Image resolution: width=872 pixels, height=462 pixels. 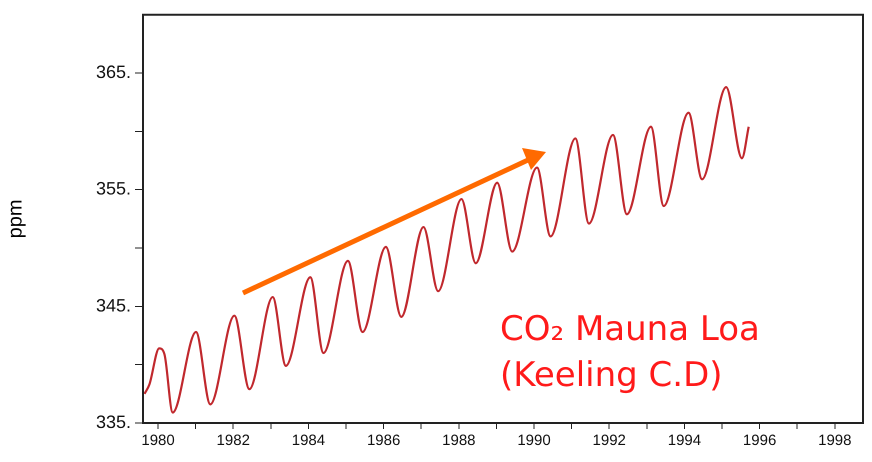 I want to click on x-tick-label: 1986, so click(x=383, y=441).